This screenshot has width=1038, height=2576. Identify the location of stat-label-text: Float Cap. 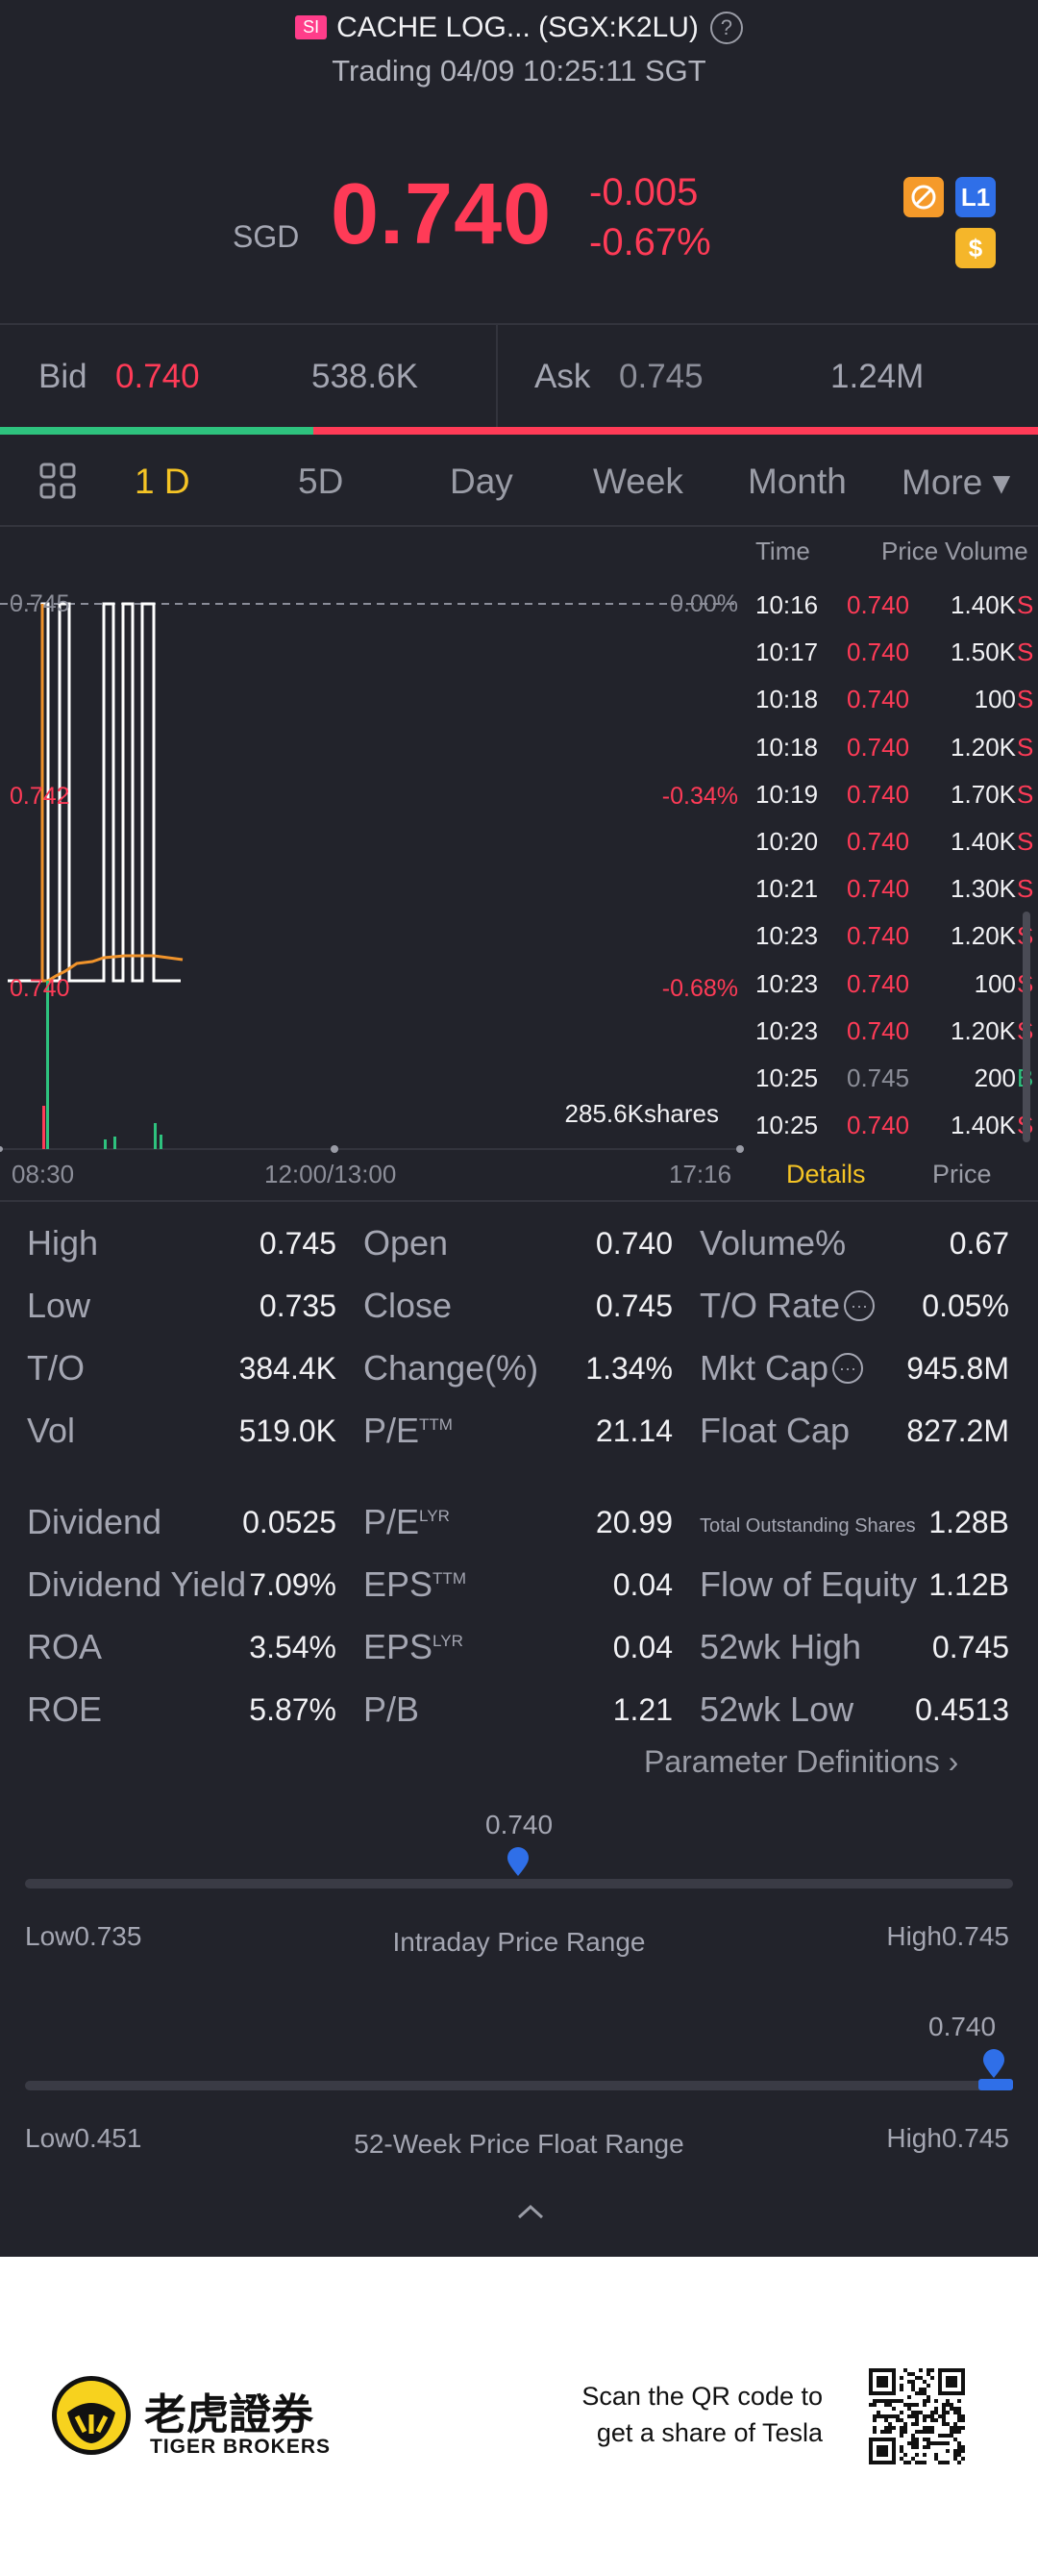
(775, 1430).